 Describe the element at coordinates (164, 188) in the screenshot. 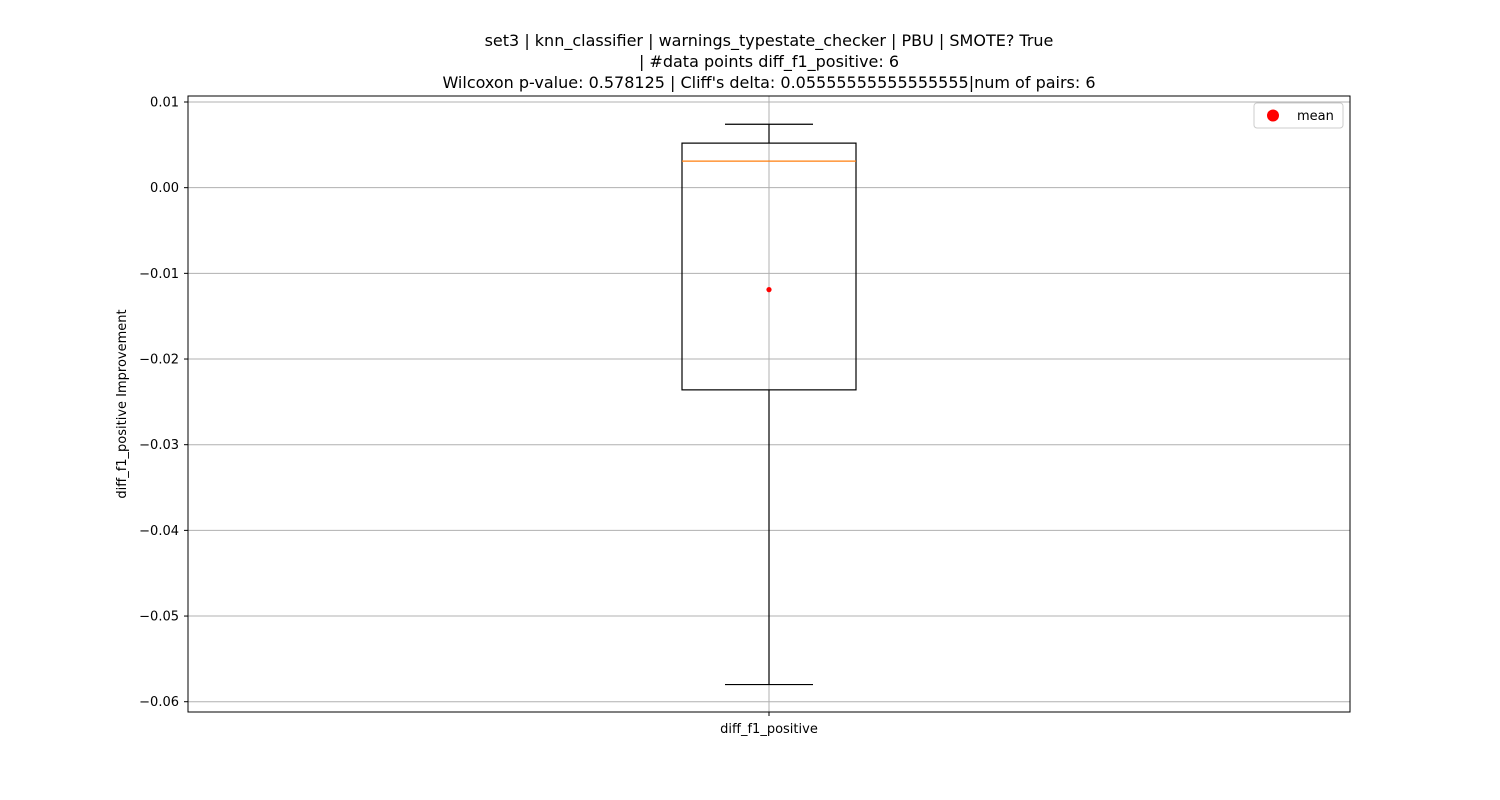

I see `y-tick-label: 0.00` at that location.